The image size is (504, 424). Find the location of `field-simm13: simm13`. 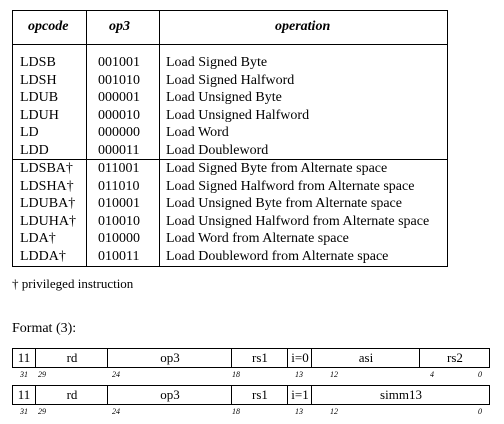

field-simm13: simm13 is located at coordinates (400, 395).